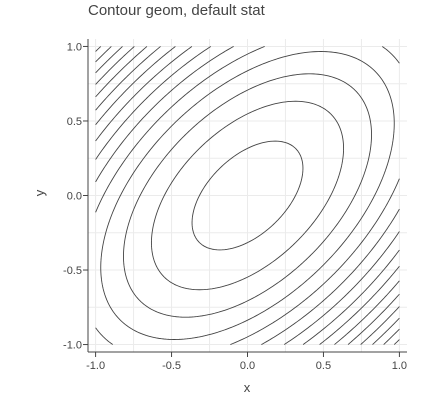 The height and width of the screenshot is (400, 448). What do you see at coordinates (247, 387) in the screenshot?
I see `x-axis-title: x` at bounding box center [247, 387].